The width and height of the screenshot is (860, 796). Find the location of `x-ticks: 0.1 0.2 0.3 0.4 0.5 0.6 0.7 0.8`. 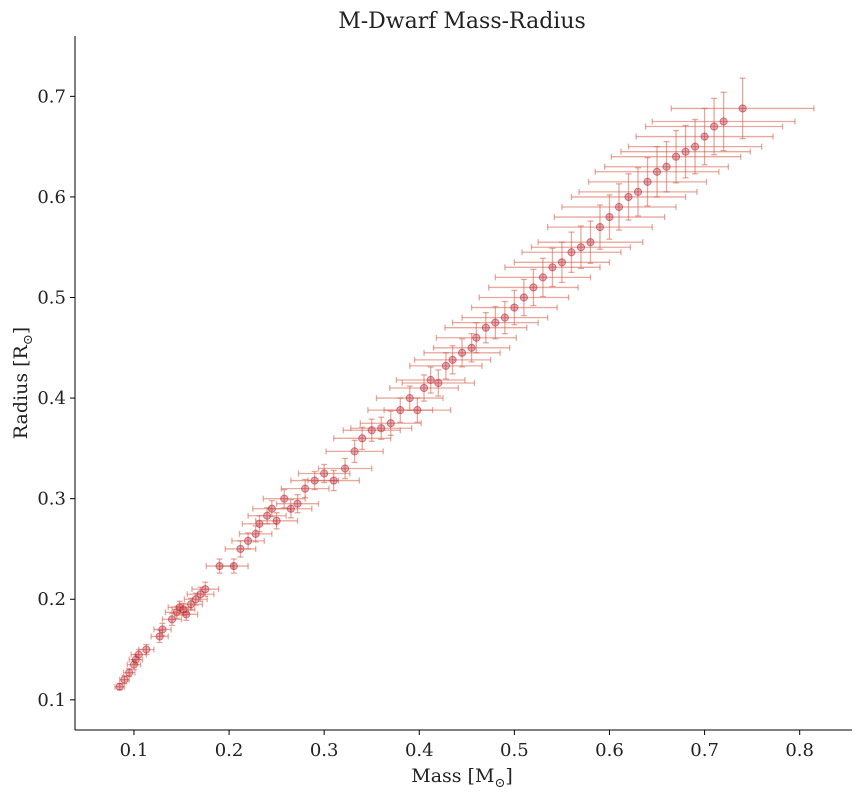

x-ticks: 0.1 0.2 0.3 0.4 0.5 0.6 0.7 0.8 is located at coordinates (467, 745).